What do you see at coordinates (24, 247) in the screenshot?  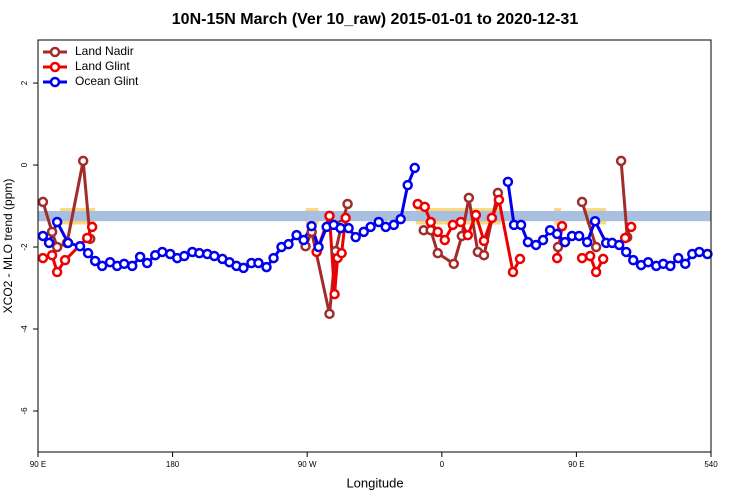 I see `y-tick-label: -2` at bounding box center [24, 247].